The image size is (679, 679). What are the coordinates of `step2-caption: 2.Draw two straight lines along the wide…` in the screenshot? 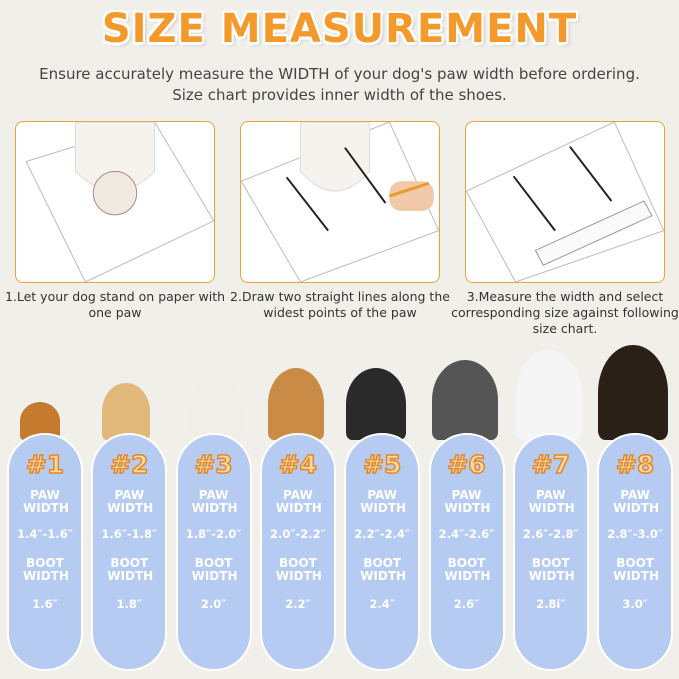 It's located at (340, 304).